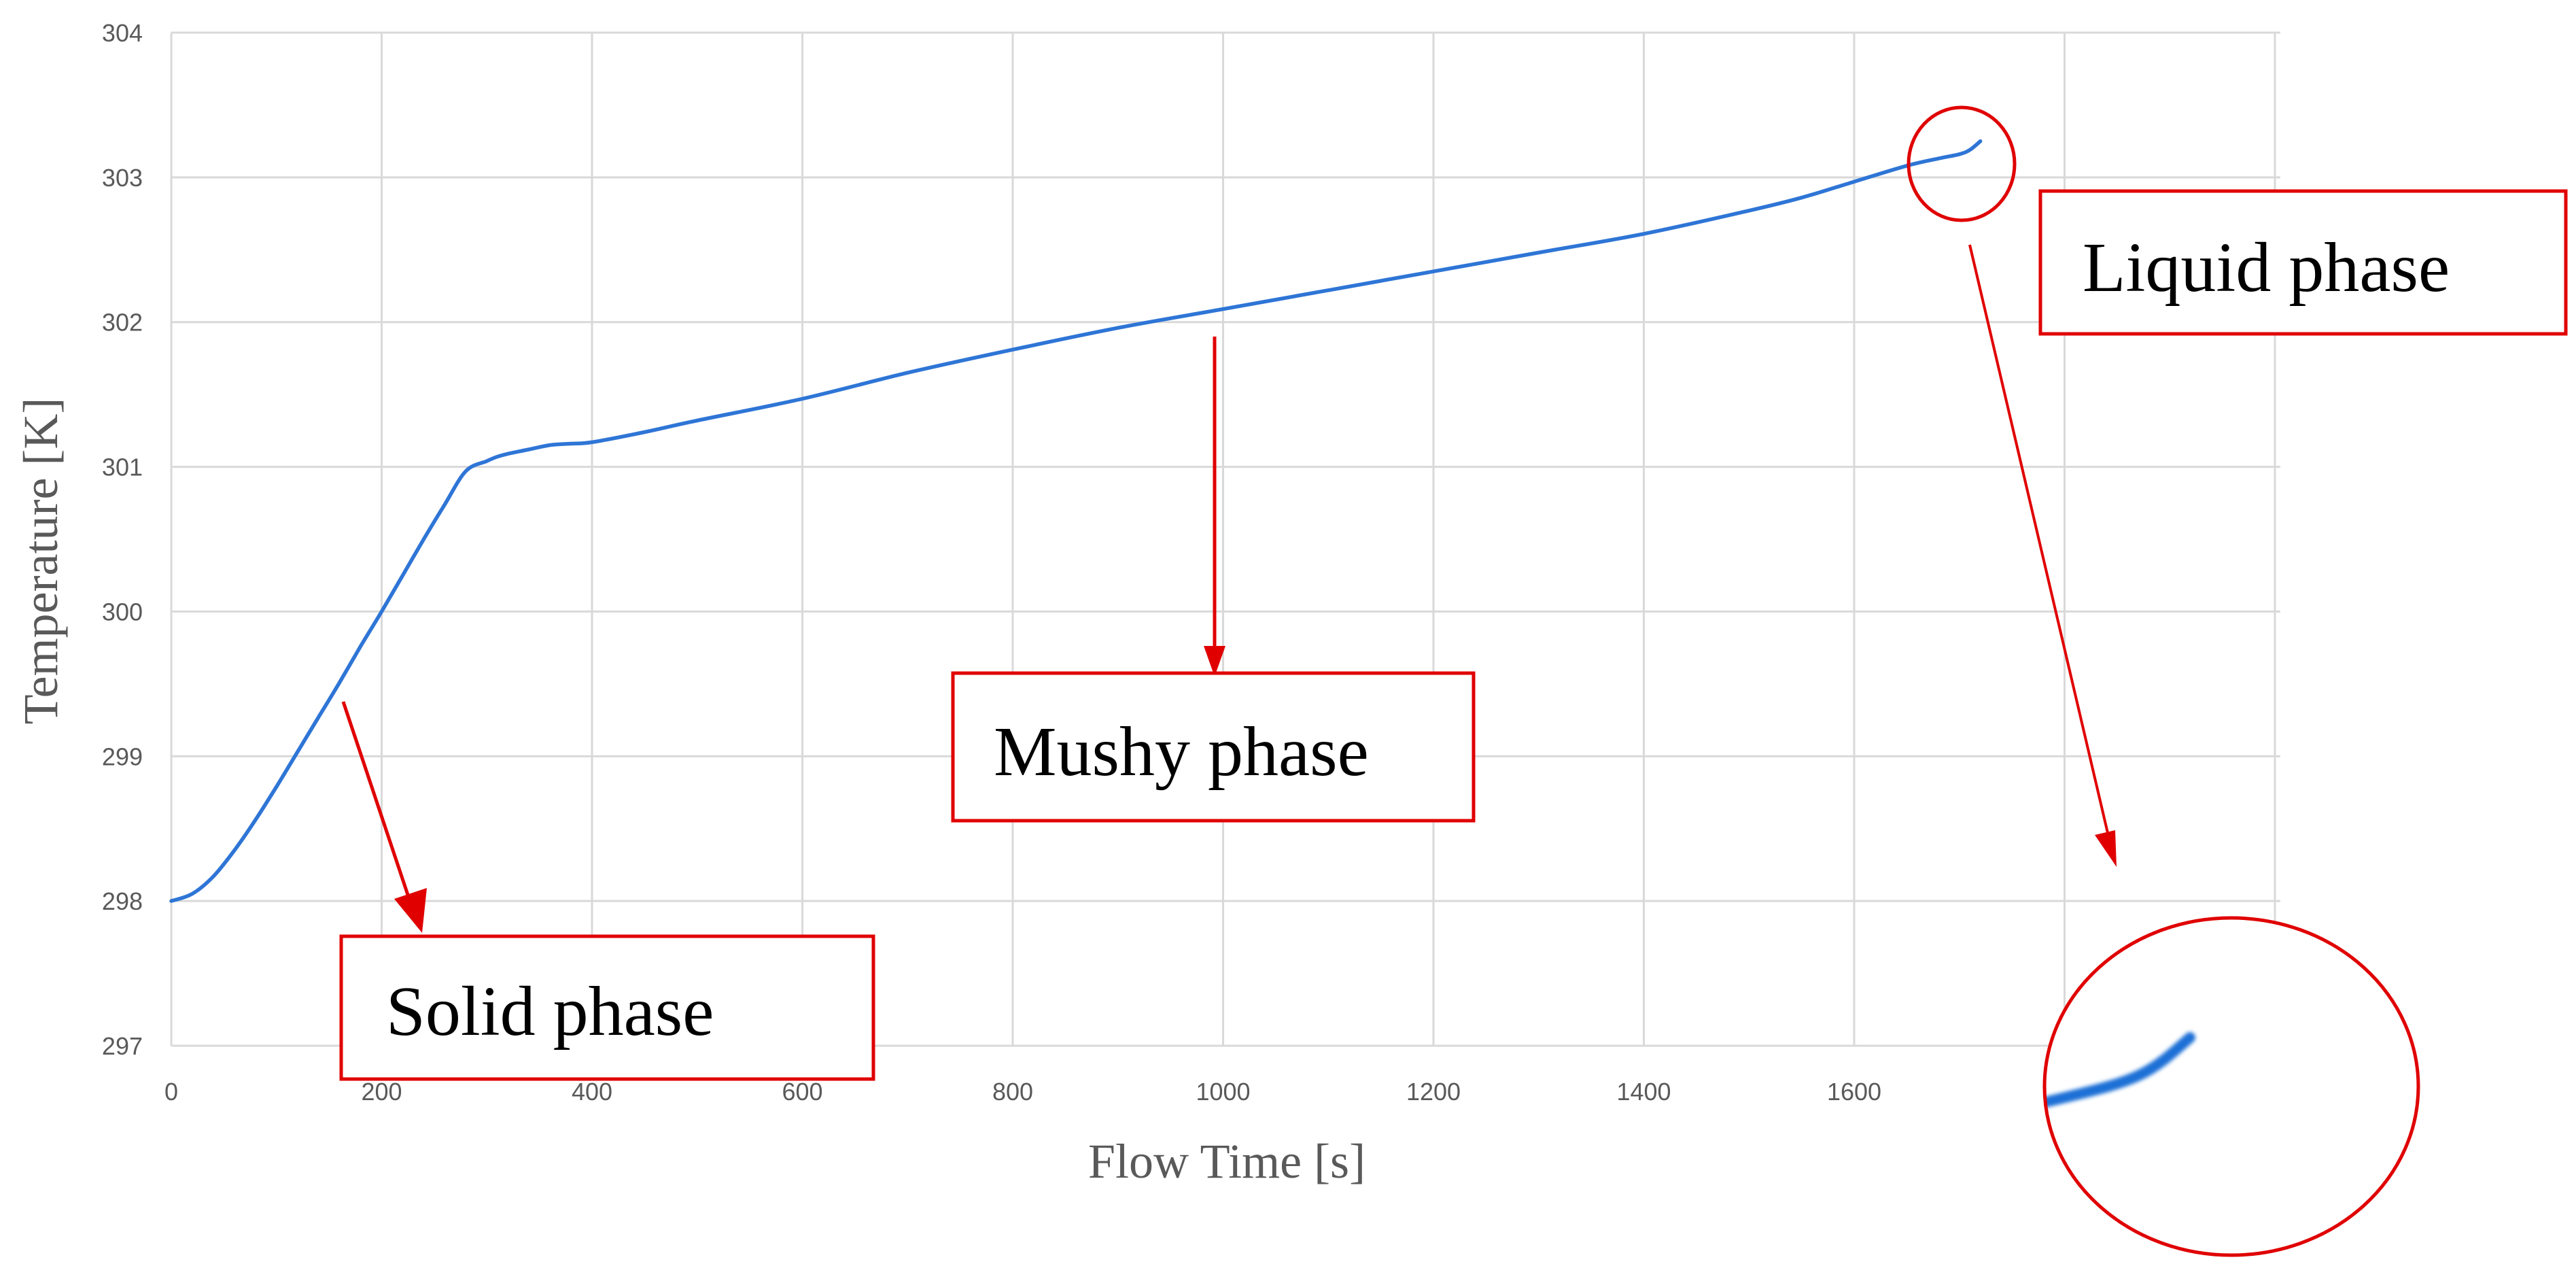 This screenshot has width=2576, height=1281. Describe the element at coordinates (1223, 1092) in the screenshot. I see `x-tick-label: 1000` at that location.